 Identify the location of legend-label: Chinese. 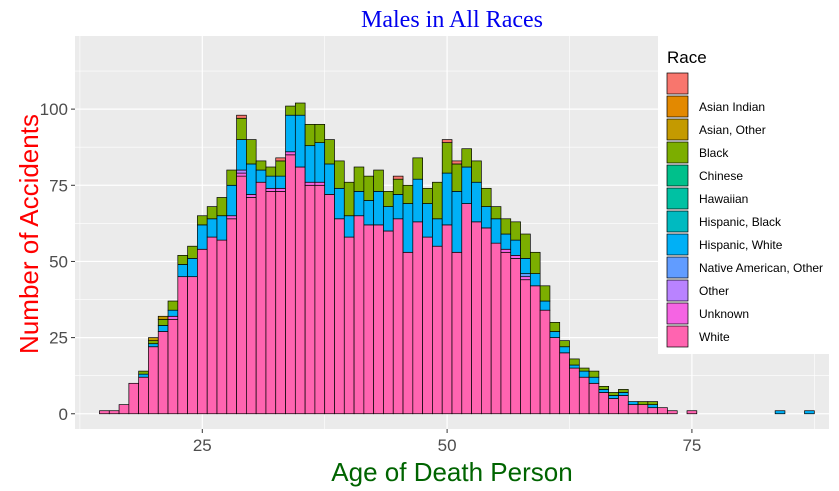
(721, 176).